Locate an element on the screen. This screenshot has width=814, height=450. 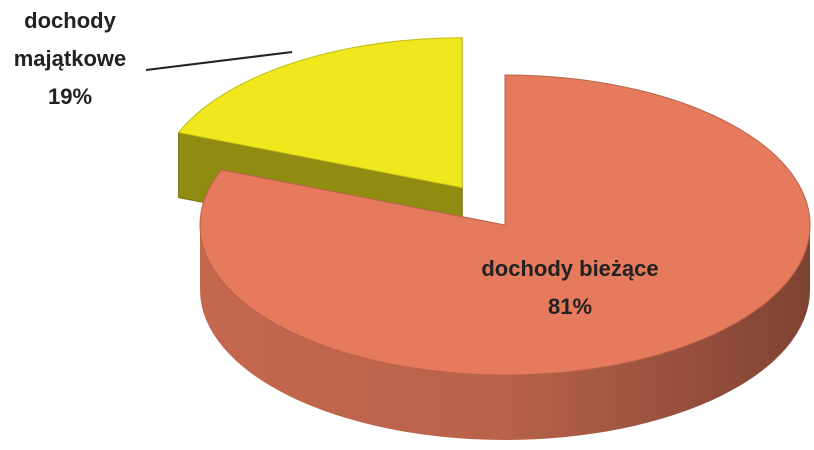
pie-slice is located at coordinates (320, 113).